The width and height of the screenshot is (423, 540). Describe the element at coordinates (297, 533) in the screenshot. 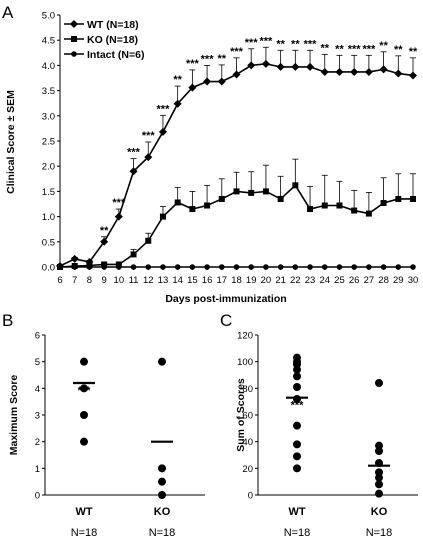

I see `panel-c-n-wt: N=18` at that location.